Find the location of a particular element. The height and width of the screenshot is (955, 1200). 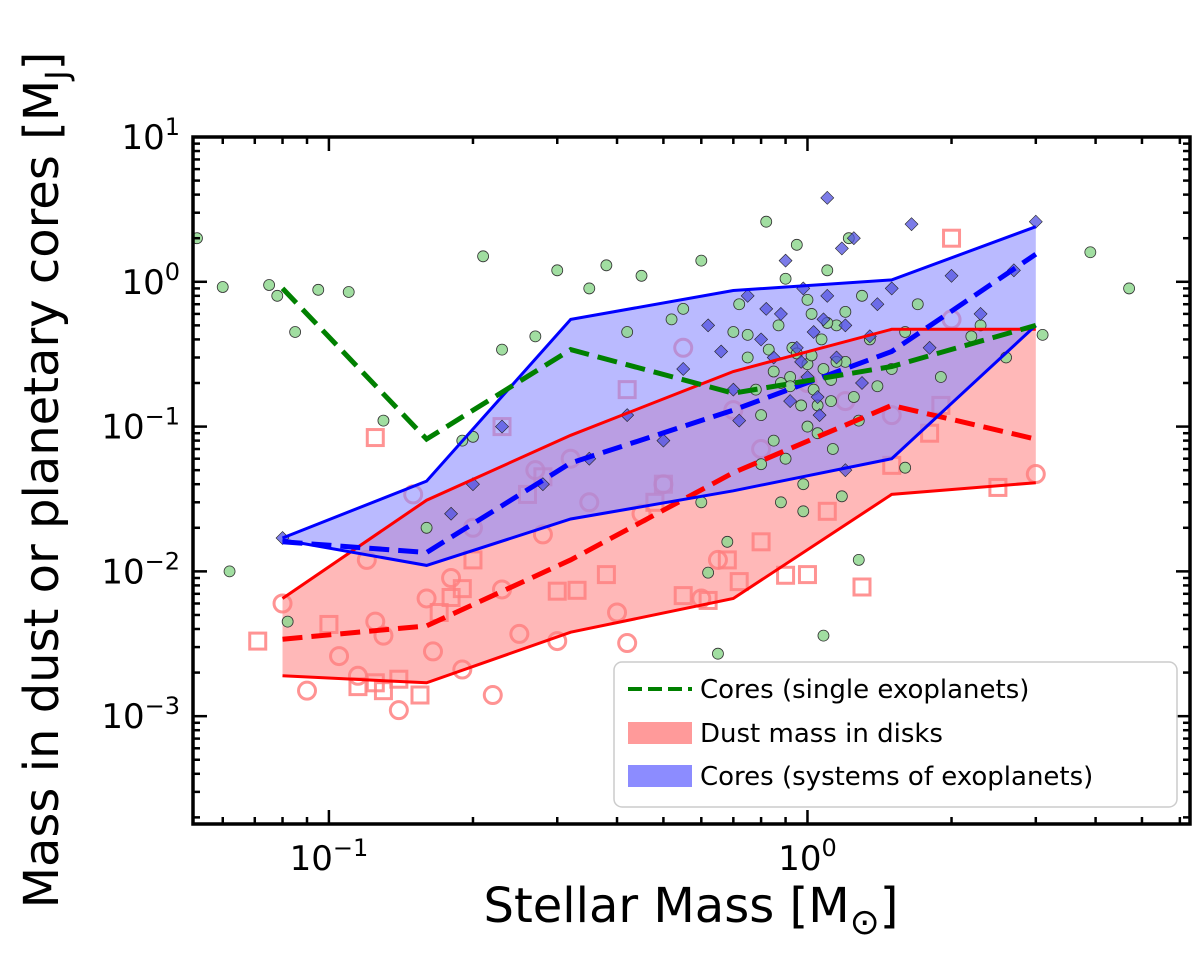

x-tick-label: 10⁰ is located at coordinates (807, 856).